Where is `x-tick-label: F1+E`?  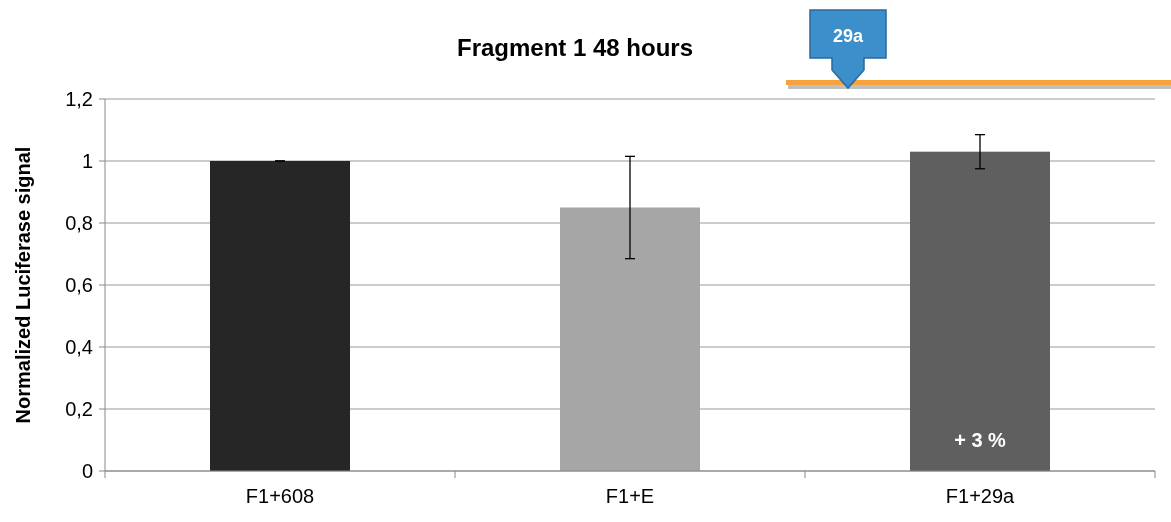 x-tick-label: F1+E is located at coordinates (630, 496).